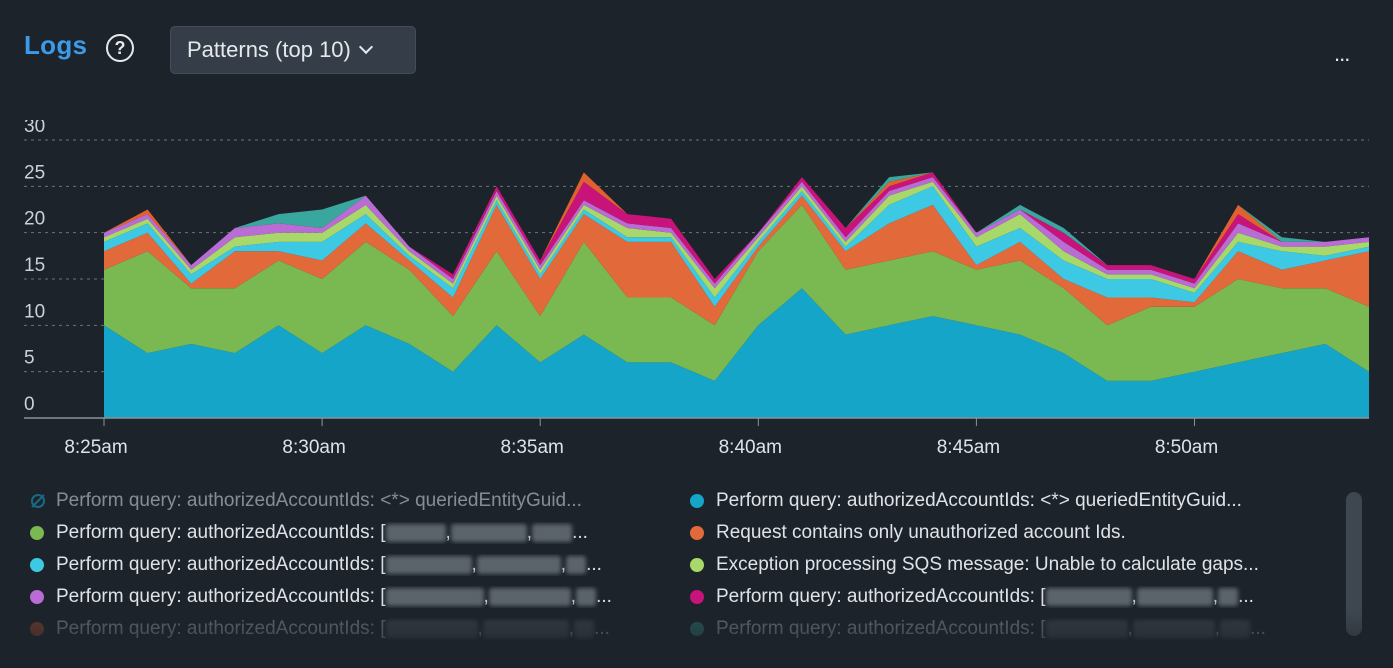  What do you see at coordinates (34, 311) in the screenshot?
I see `y-tick-label: 10` at bounding box center [34, 311].